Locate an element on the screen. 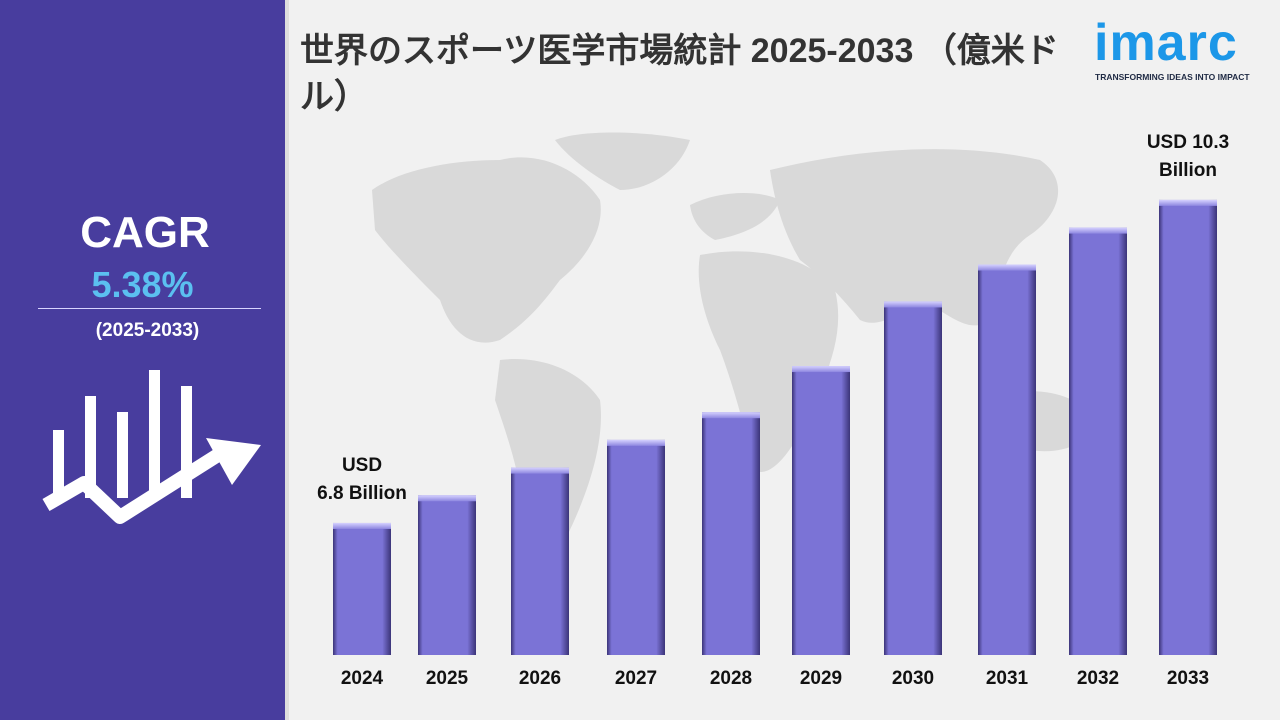 This screenshot has height=720, width=1280. bar-cap-2031 is located at coordinates (1007, 267).